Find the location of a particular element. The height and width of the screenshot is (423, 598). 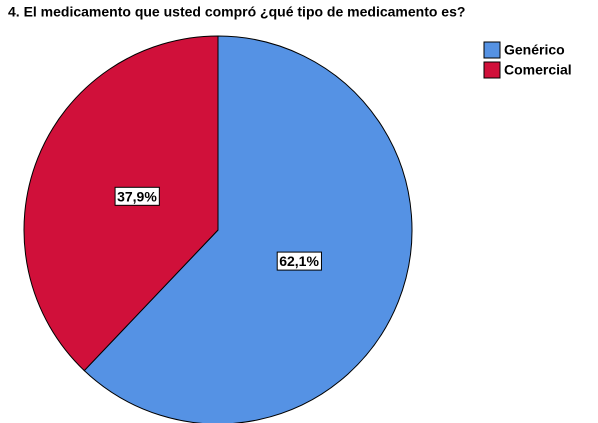

data-label-text: 37,9% is located at coordinates (137, 196).